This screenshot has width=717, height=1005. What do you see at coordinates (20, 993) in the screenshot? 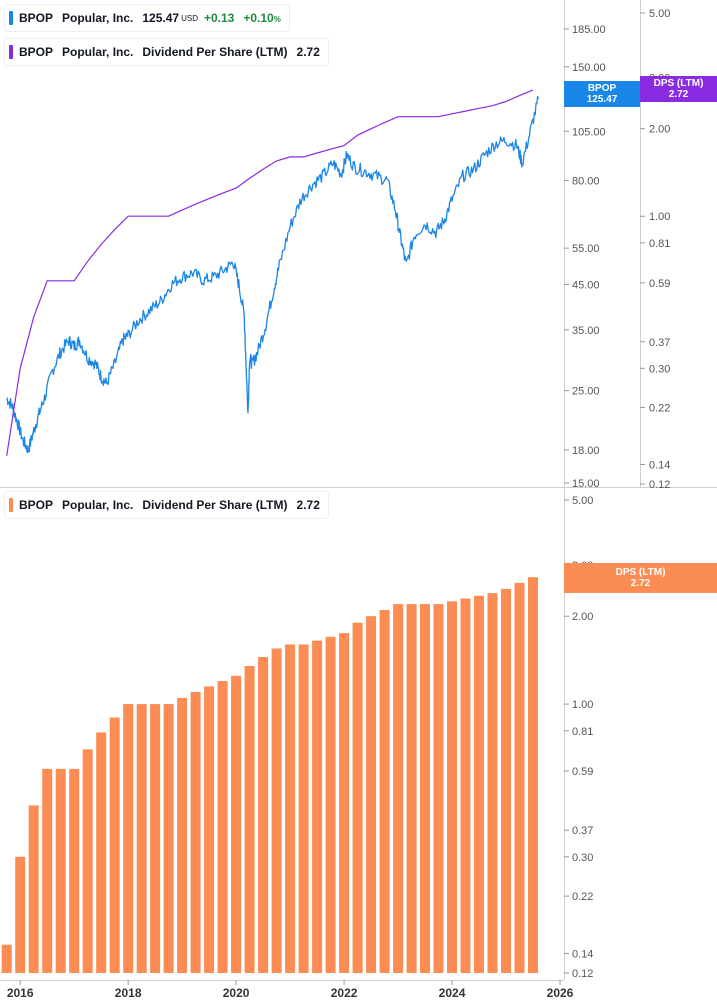
I see `time-axis-tick-label: 2016` at bounding box center [20, 993].